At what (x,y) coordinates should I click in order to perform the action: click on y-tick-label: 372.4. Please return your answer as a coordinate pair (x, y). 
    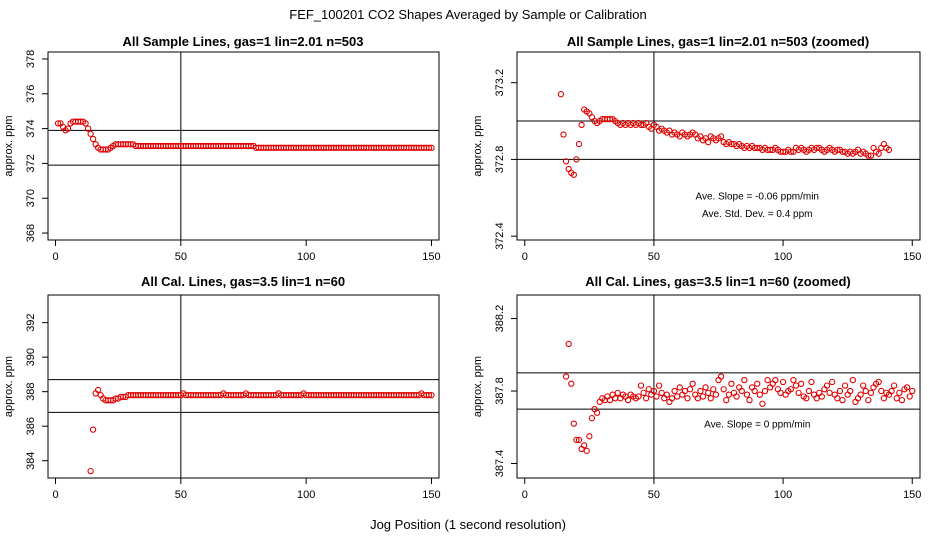
    Looking at the image, I should click on (500, 236).